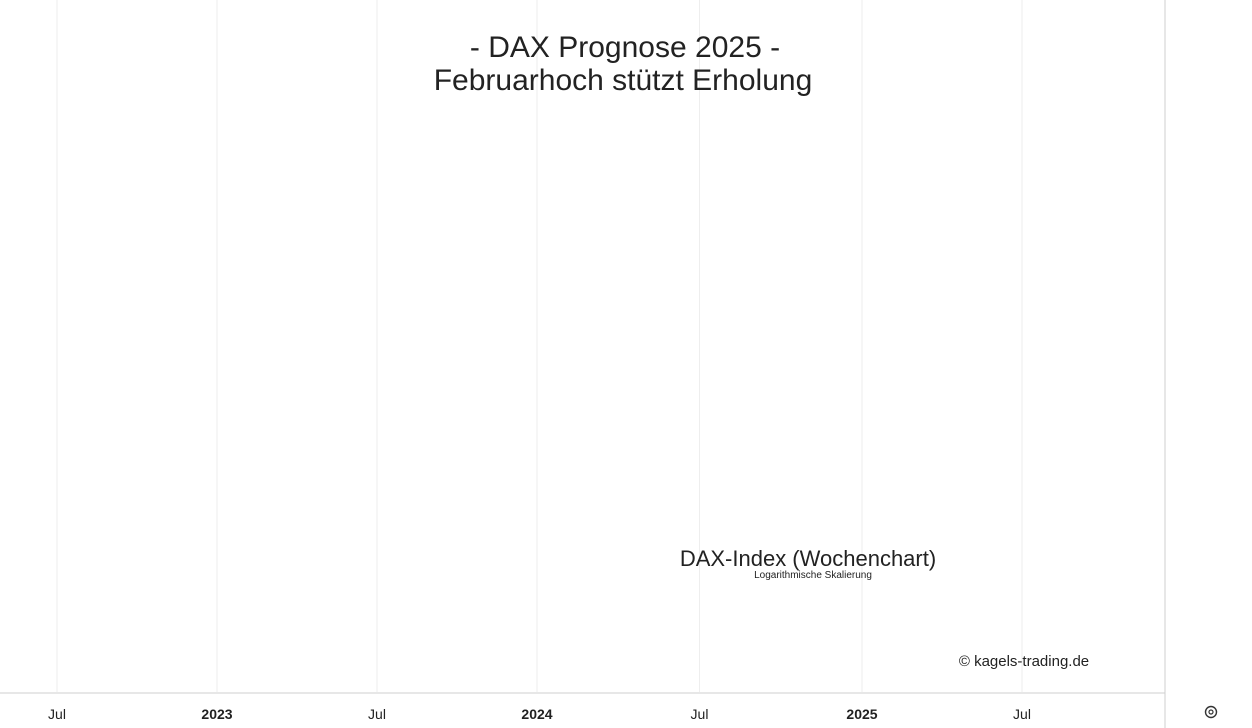 This screenshot has height=728, width=1252. Describe the element at coordinates (808, 558) in the screenshot. I see `chart-label: DAX-Index (Wochenchart)` at that location.